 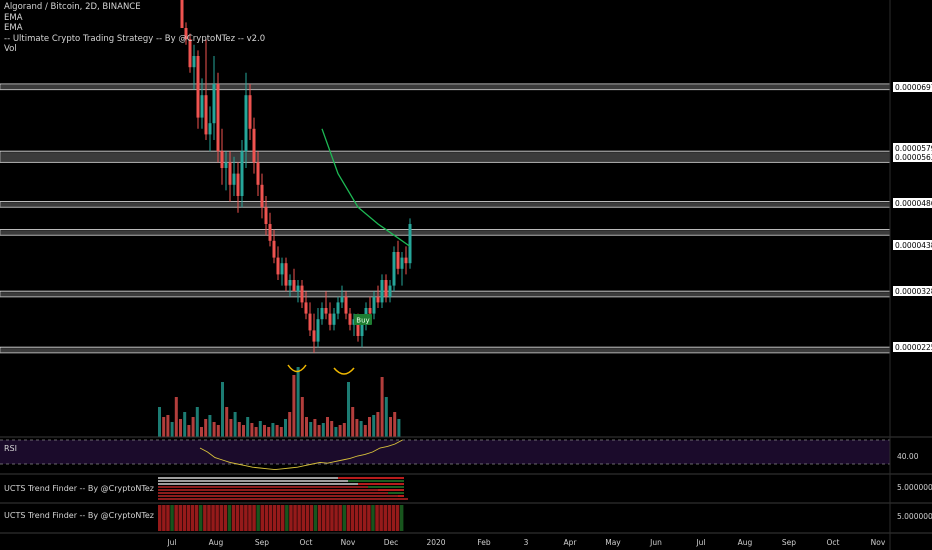 I want to click on buy-text: Buy, so click(x=362, y=321).